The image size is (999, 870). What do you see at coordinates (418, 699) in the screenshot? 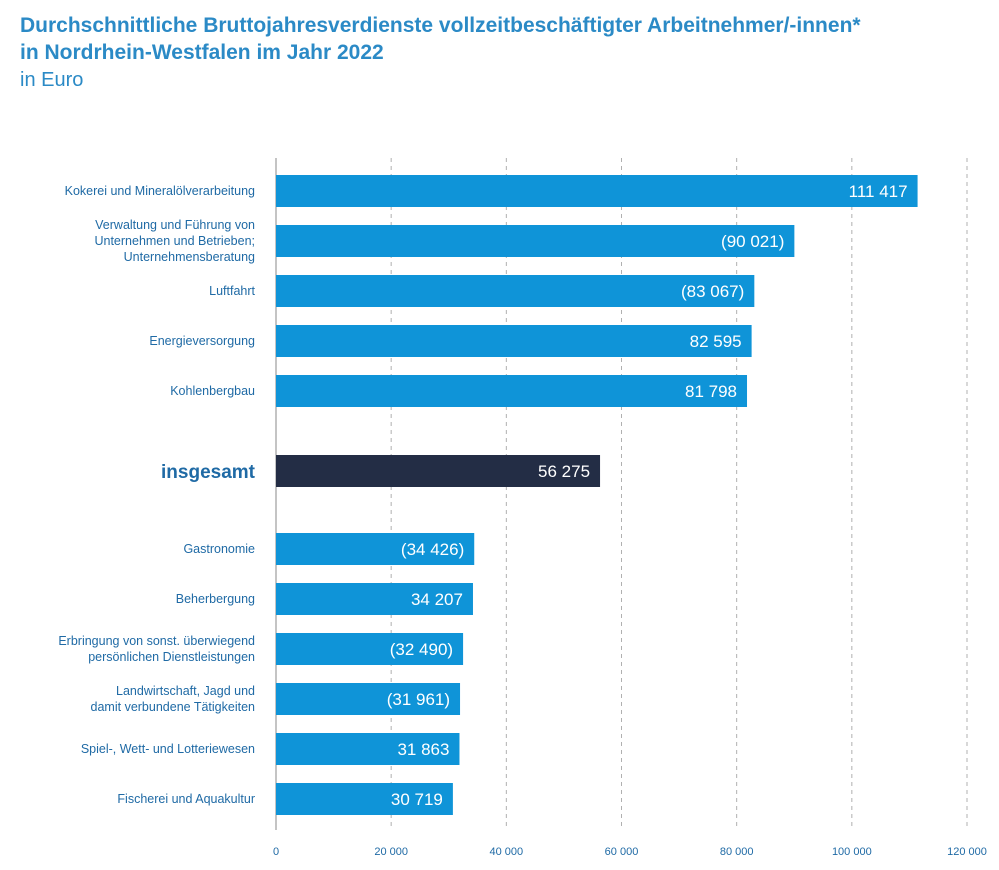
I see `bar-value-label: (31 961)` at bounding box center [418, 699].